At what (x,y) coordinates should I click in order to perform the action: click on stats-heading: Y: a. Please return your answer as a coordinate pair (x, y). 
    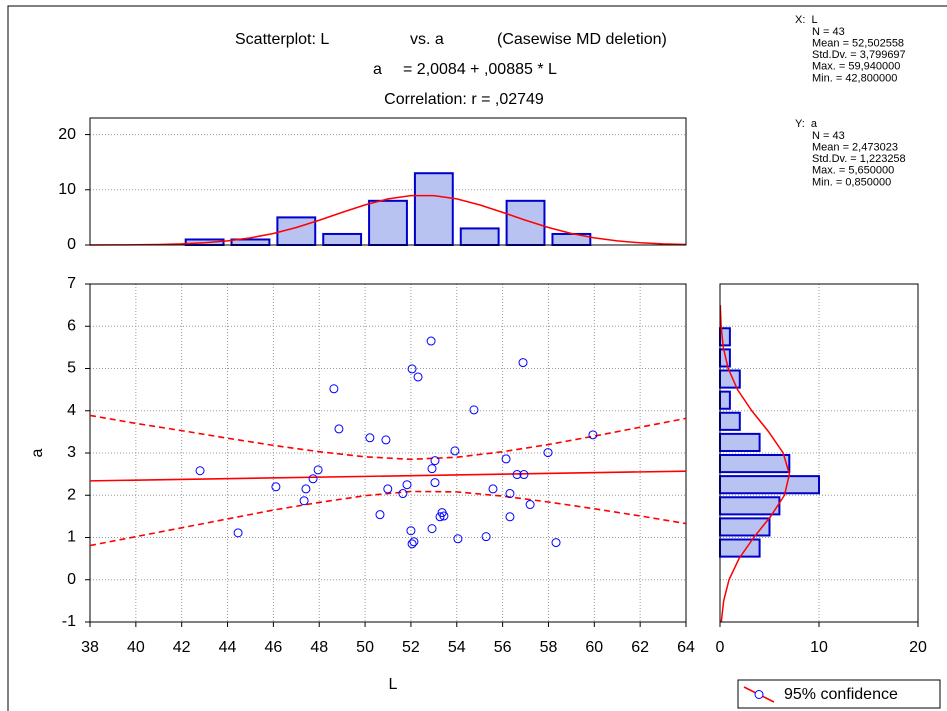
    Looking at the image, I should click on (806, 124).